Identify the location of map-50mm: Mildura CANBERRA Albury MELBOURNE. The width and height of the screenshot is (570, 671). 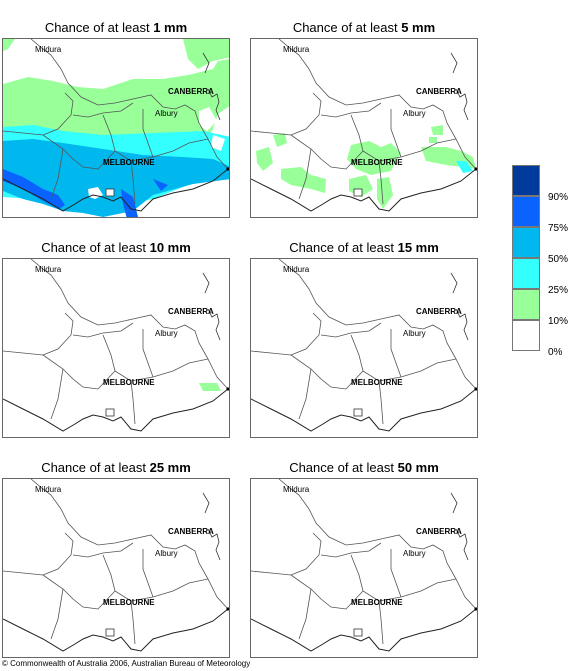
(364, 568).